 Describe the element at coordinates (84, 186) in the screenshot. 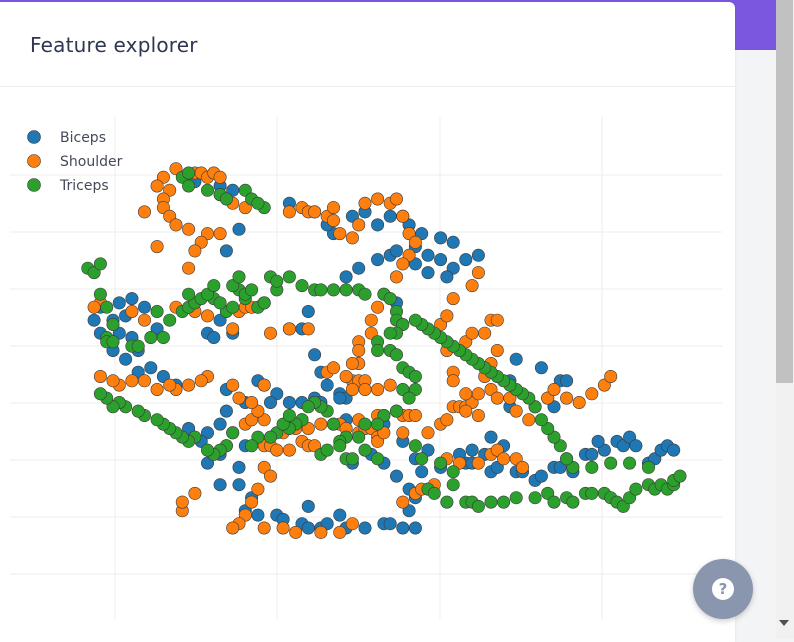

I see `legend-label-triceps: Triceps` at that location.